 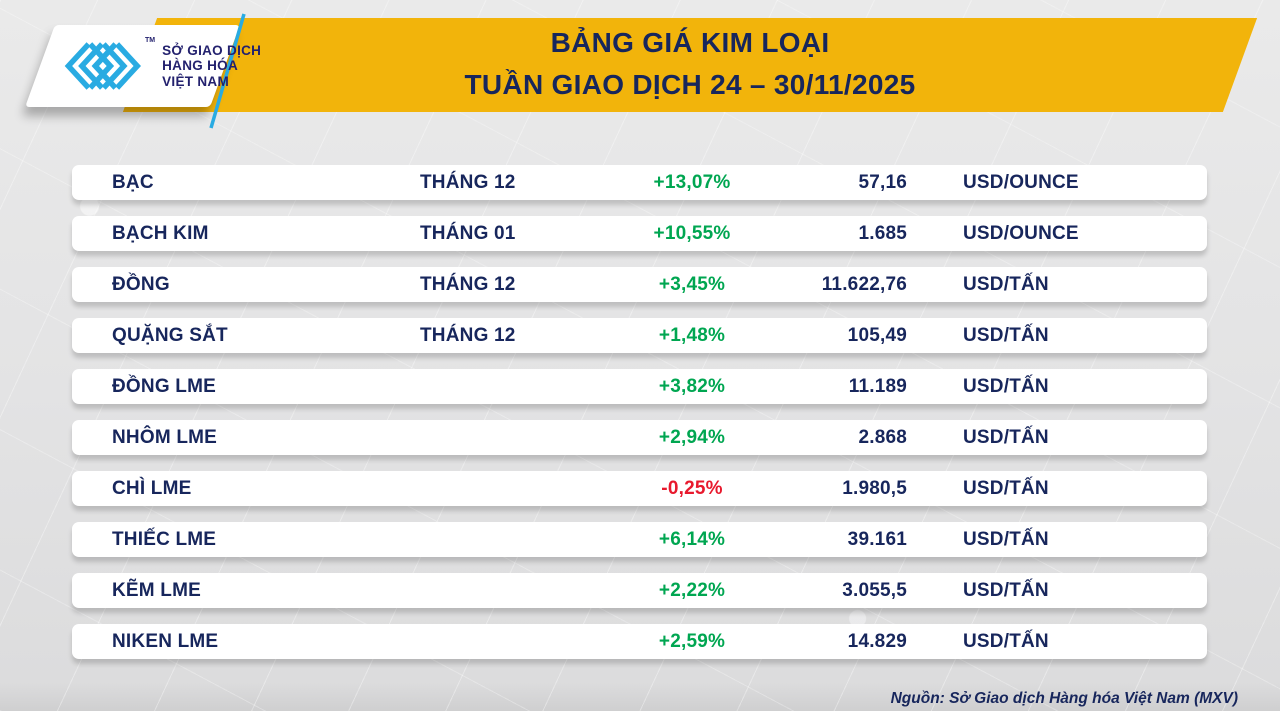 I want to click on commodity-name: BẠCH KIM, so click(x=160, y=233).